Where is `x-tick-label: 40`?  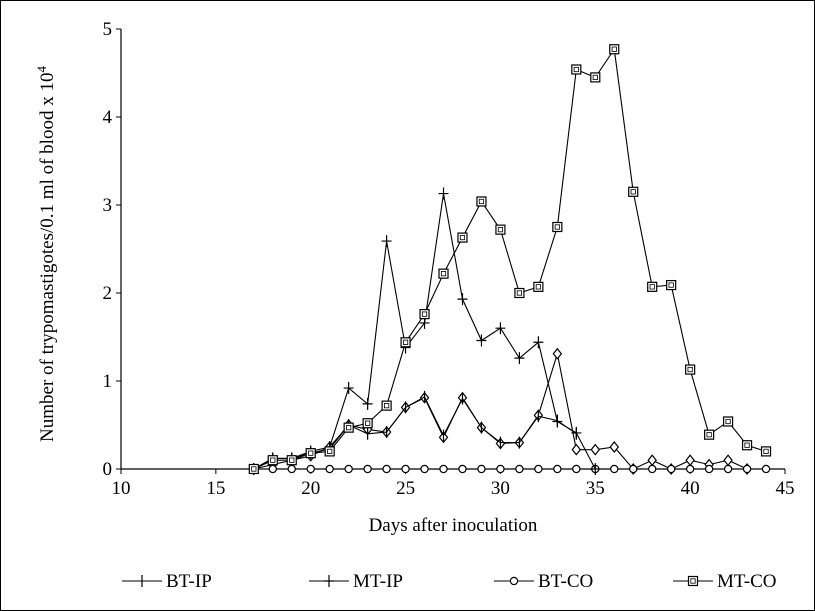 x-tick-label: 40 is located at coordinates (690, 488).